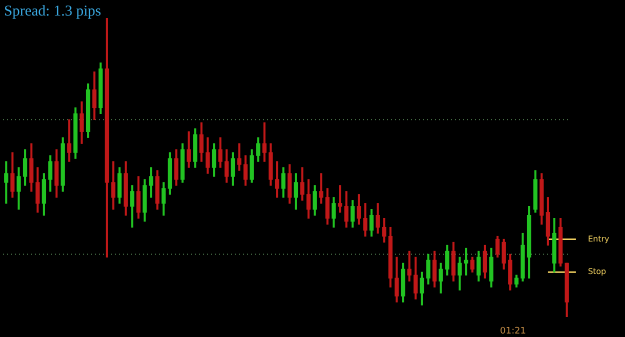 Image resolution: width=625 pixels, height=337 pixels. Describe the element at coordinates (239, 157) in the screenshot. I see `candlestick` at that location.